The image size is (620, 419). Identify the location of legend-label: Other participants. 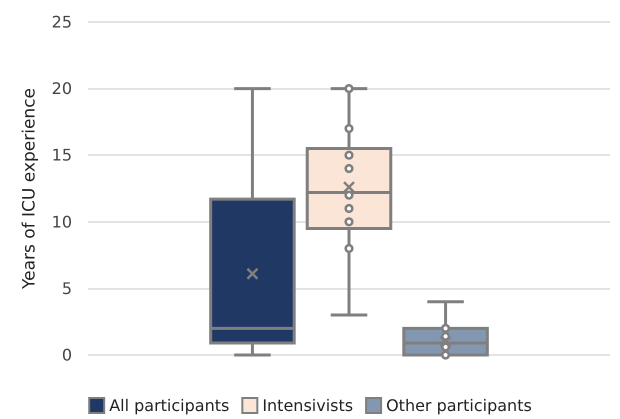
(459, 405).